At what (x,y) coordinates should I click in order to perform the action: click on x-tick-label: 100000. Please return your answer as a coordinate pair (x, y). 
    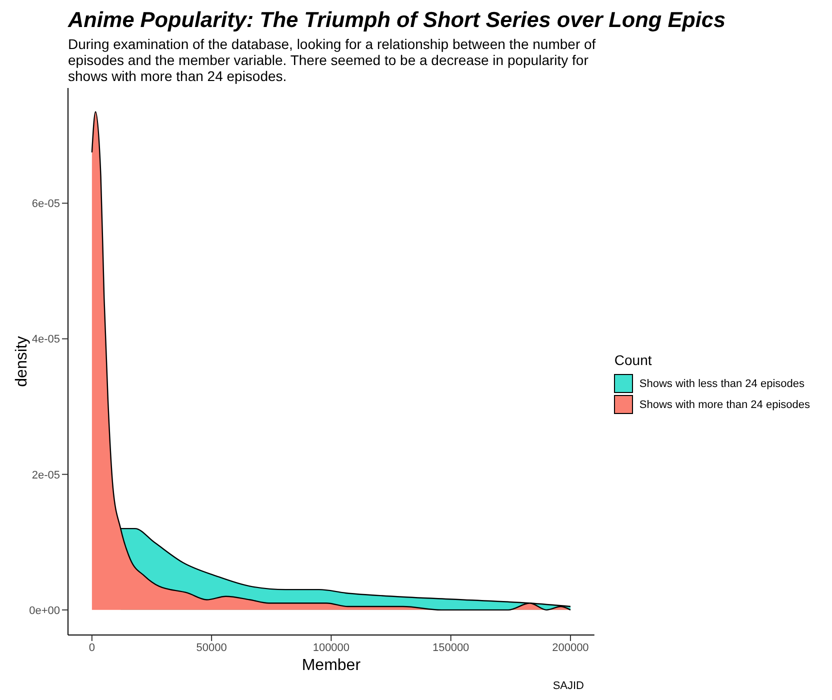
    Looking at the image, I should click on (331, 648).